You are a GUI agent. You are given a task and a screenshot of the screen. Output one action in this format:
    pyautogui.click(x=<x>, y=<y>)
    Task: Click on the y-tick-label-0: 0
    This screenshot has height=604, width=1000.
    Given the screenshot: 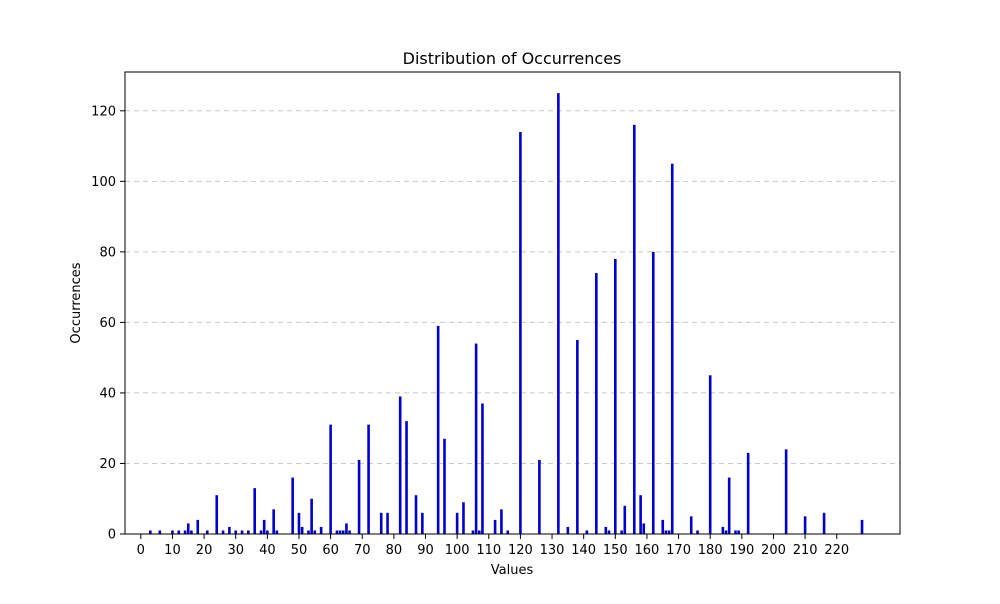 What is the action you would take?
    pyautogui.click(x=112, y=535)
    